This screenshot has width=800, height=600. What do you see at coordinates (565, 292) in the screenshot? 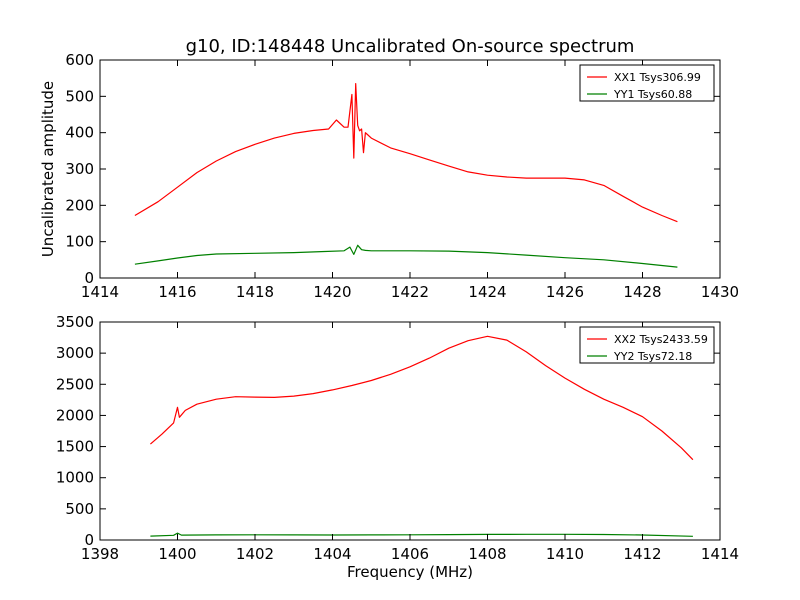
I see `x-tick-label: 1426` at bounding box center [565, 292].